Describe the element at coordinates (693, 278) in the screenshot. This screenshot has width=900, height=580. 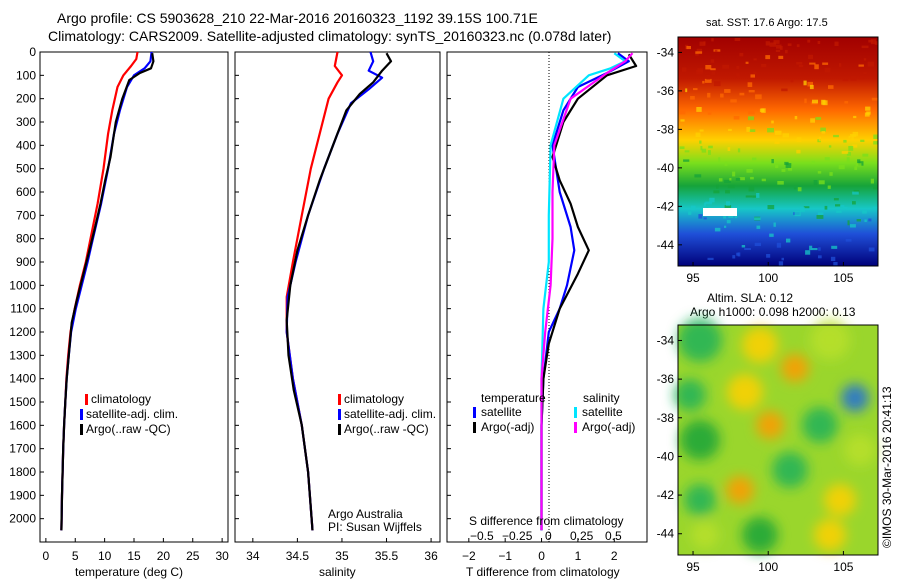
I see `map-x-tick-label: 95` at that location.